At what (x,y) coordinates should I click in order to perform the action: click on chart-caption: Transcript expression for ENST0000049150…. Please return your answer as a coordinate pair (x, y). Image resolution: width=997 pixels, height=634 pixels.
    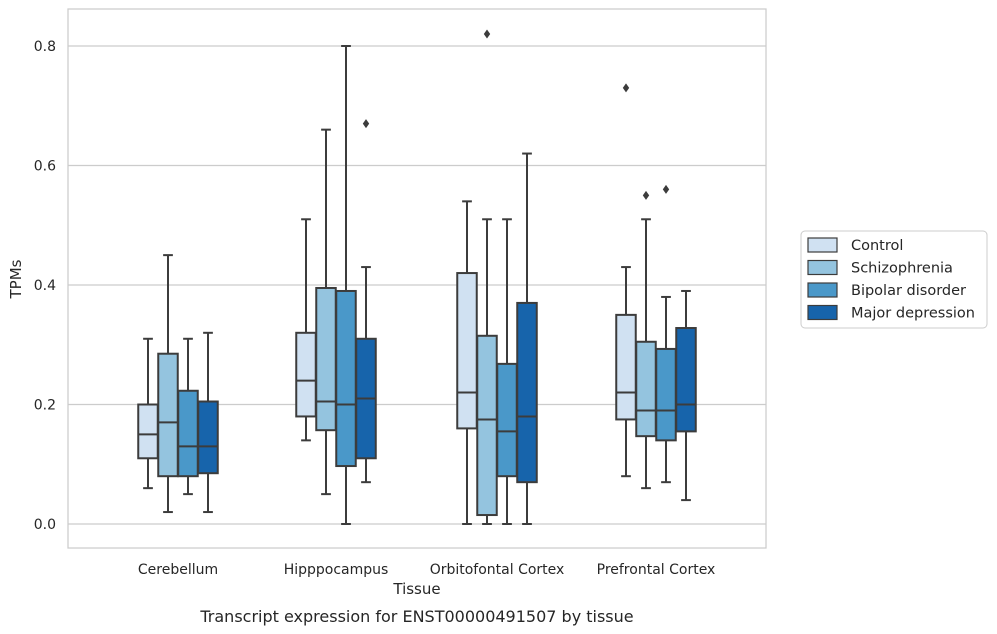
    Looking at the image, I should click on (416, 616).